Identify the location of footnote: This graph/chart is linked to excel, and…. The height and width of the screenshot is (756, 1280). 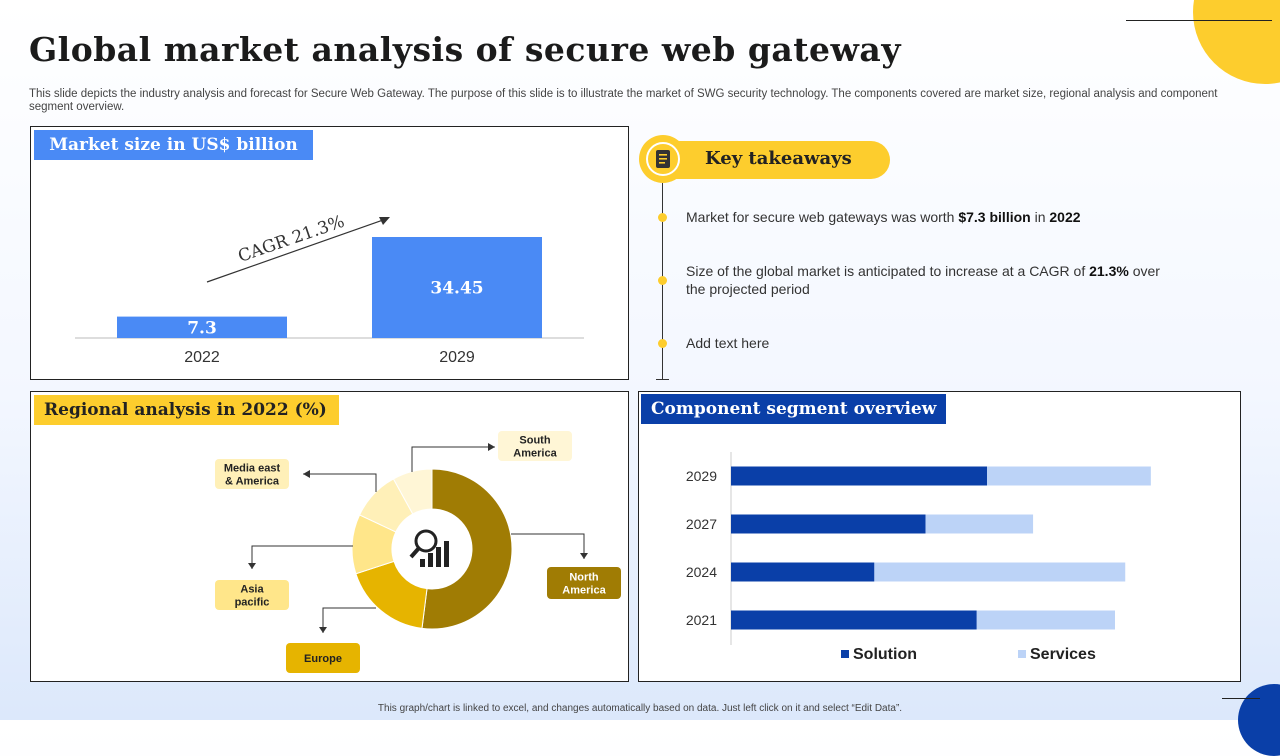
(640, 708).